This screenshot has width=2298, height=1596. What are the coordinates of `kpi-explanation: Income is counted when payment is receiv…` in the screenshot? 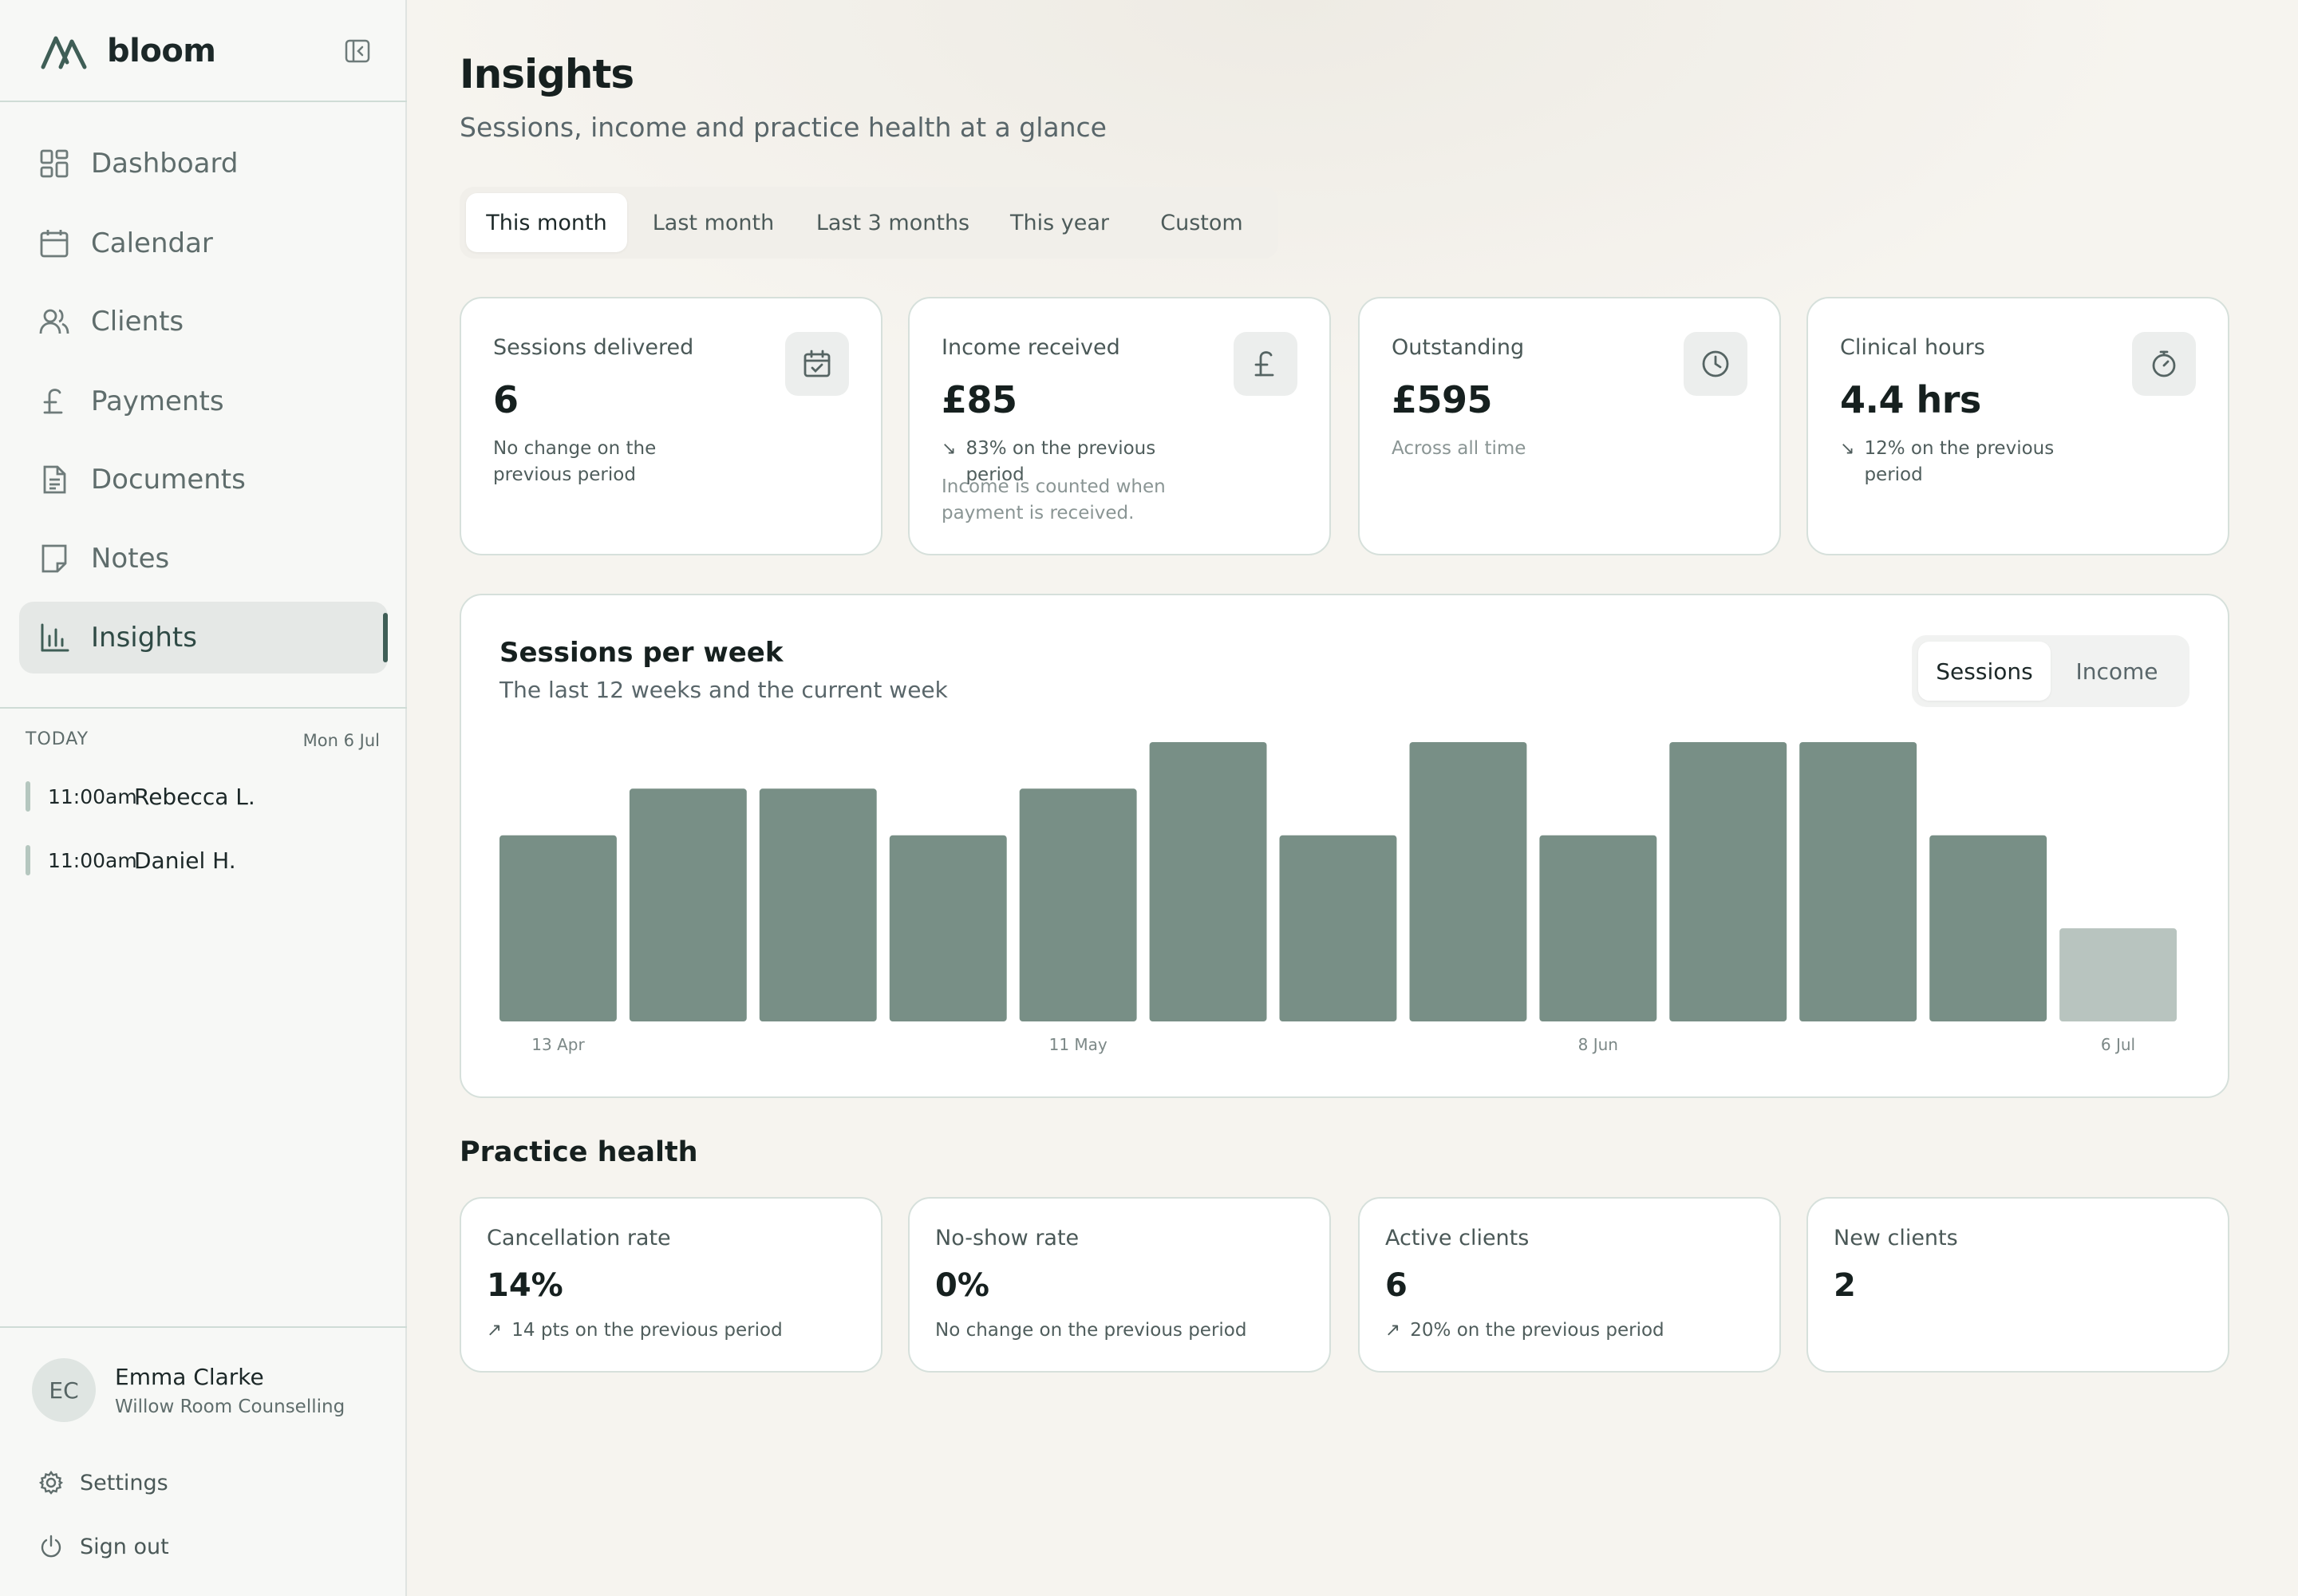 It's located at (1054, 499).